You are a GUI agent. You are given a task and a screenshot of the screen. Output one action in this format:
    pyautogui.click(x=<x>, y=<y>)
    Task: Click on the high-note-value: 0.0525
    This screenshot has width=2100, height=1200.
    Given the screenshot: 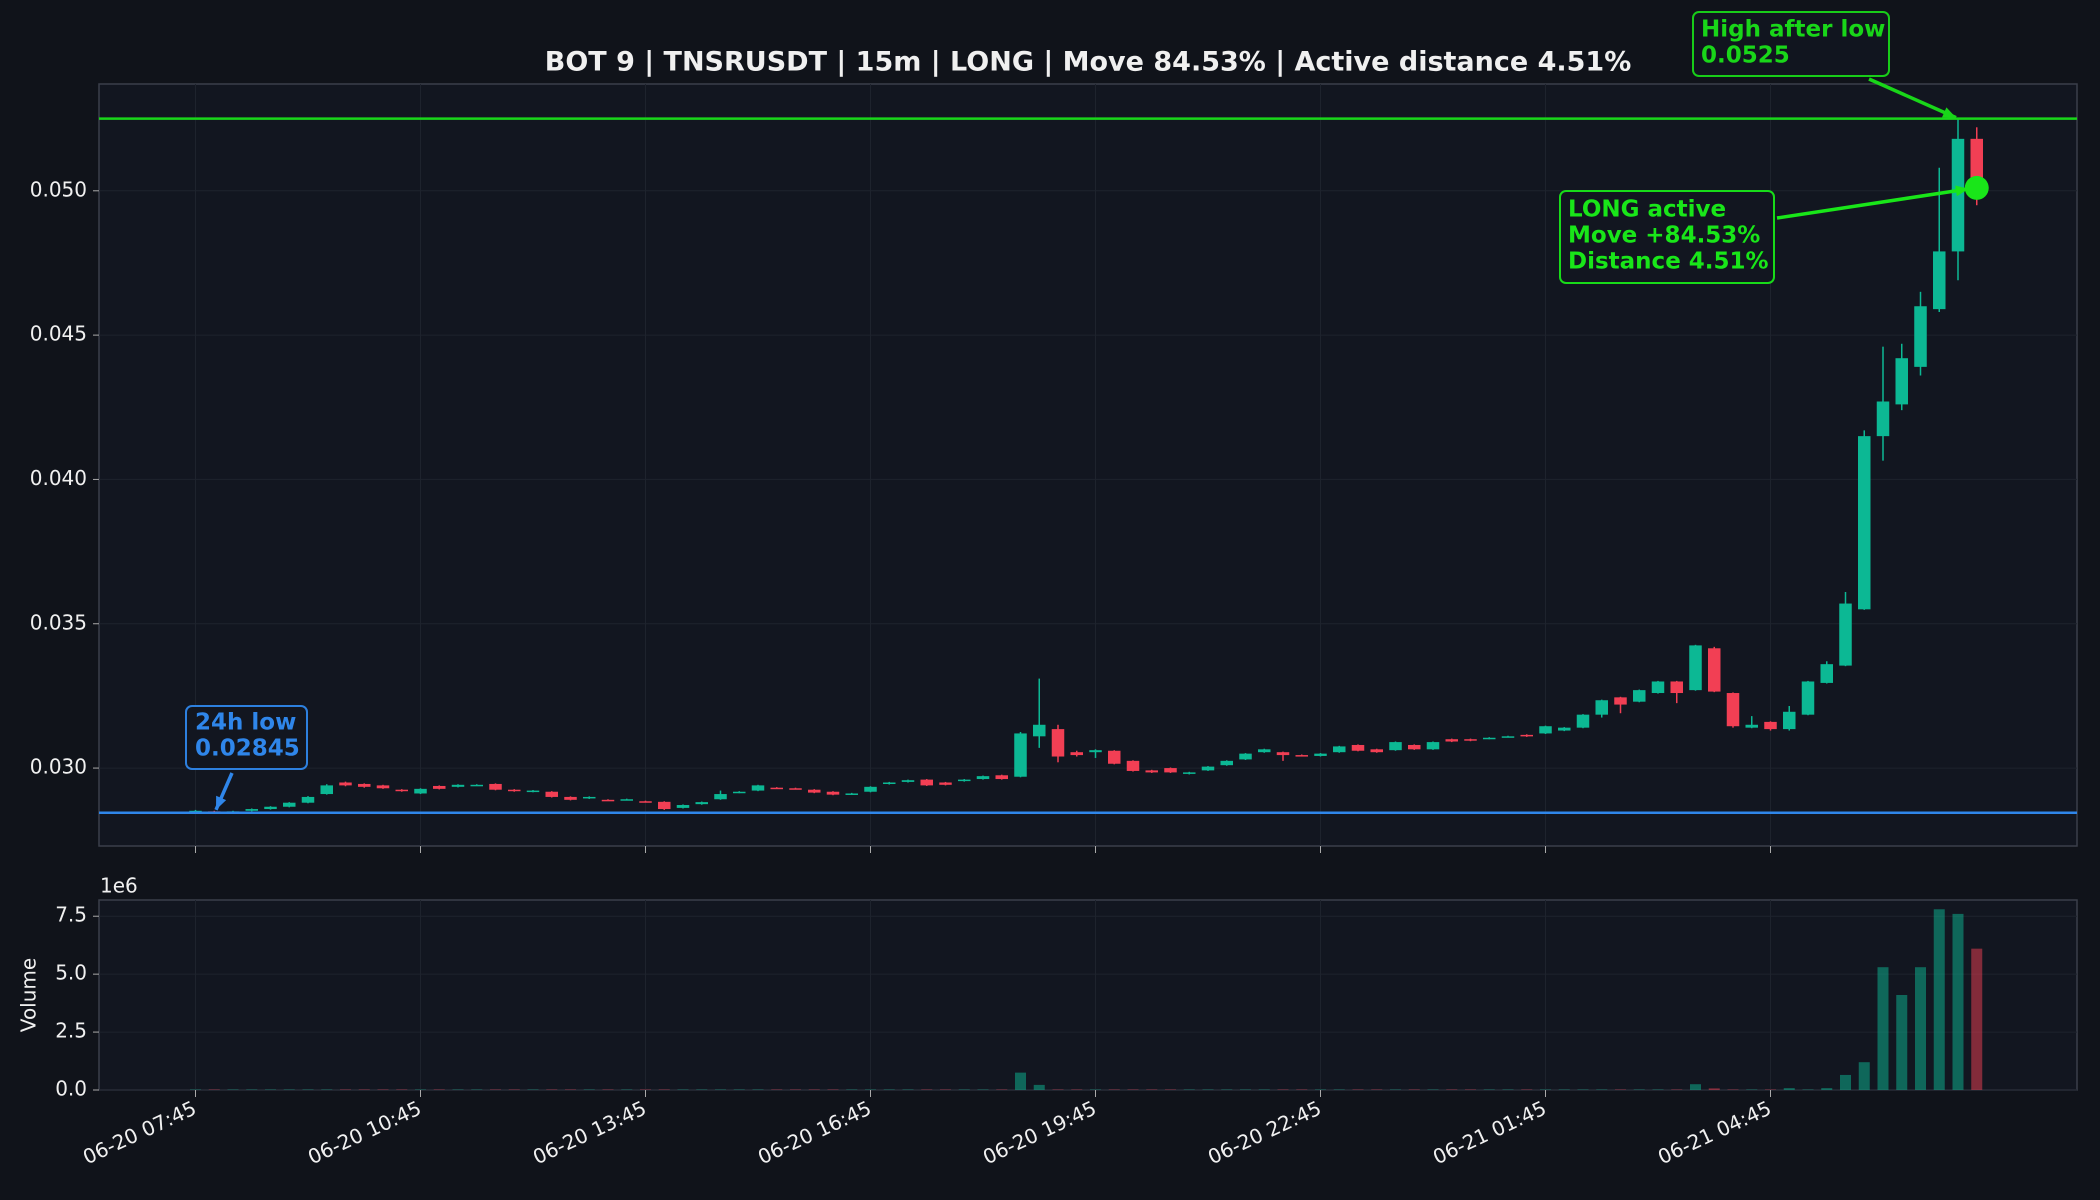 What is the action you would take?
    pyautogui.click(x=1745, y=56)
    